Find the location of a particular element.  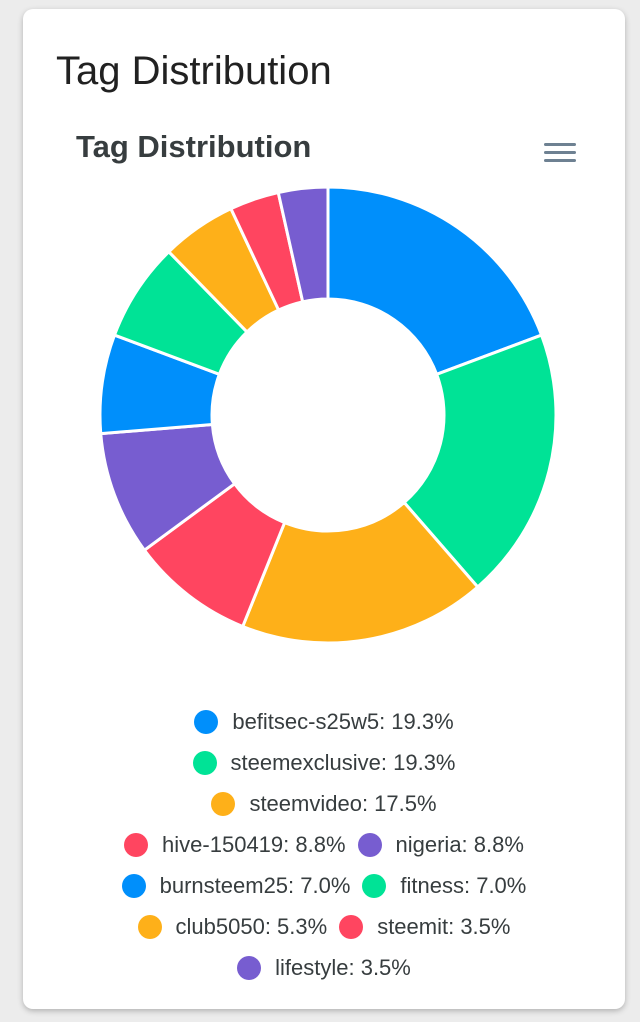

legend-item-burnsteem25: burnsteem25: 7.0% is located at coordinates (236, 885).